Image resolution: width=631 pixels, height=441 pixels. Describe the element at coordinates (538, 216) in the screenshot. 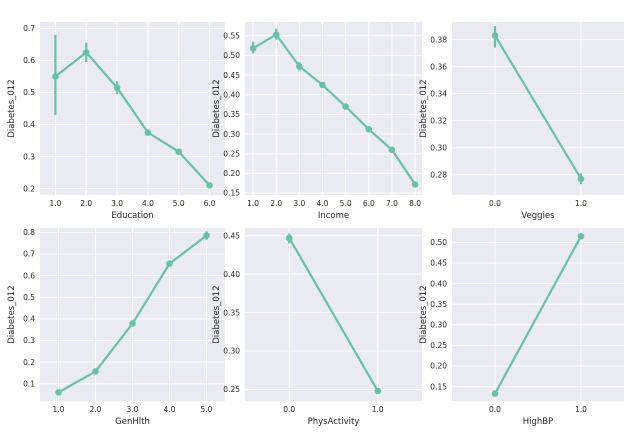

I see `x-axis-label: Veggies` at that location.